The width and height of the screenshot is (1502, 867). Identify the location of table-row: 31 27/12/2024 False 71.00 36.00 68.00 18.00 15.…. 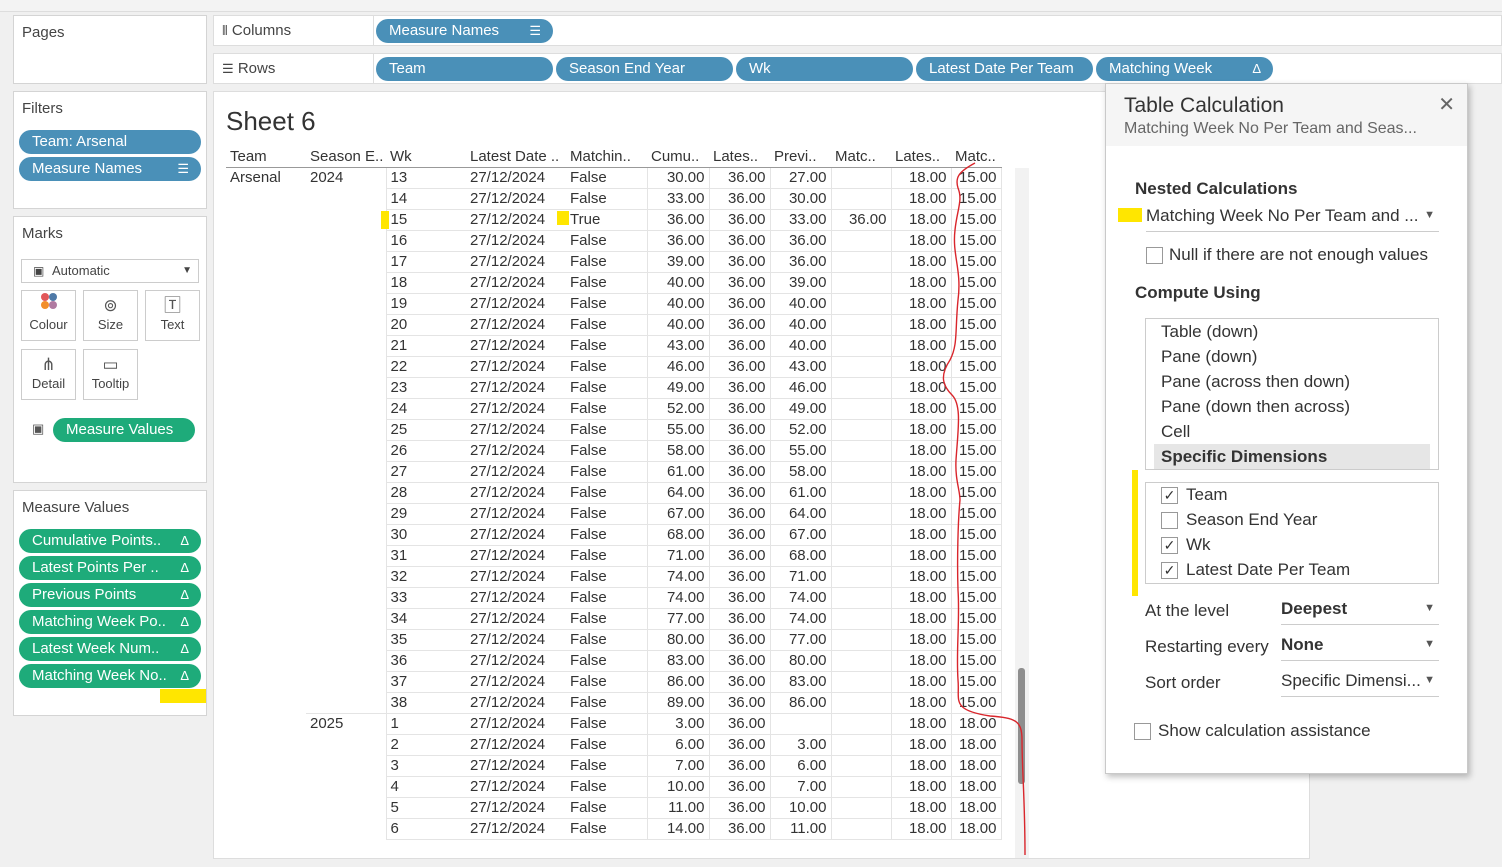
(614, 556).